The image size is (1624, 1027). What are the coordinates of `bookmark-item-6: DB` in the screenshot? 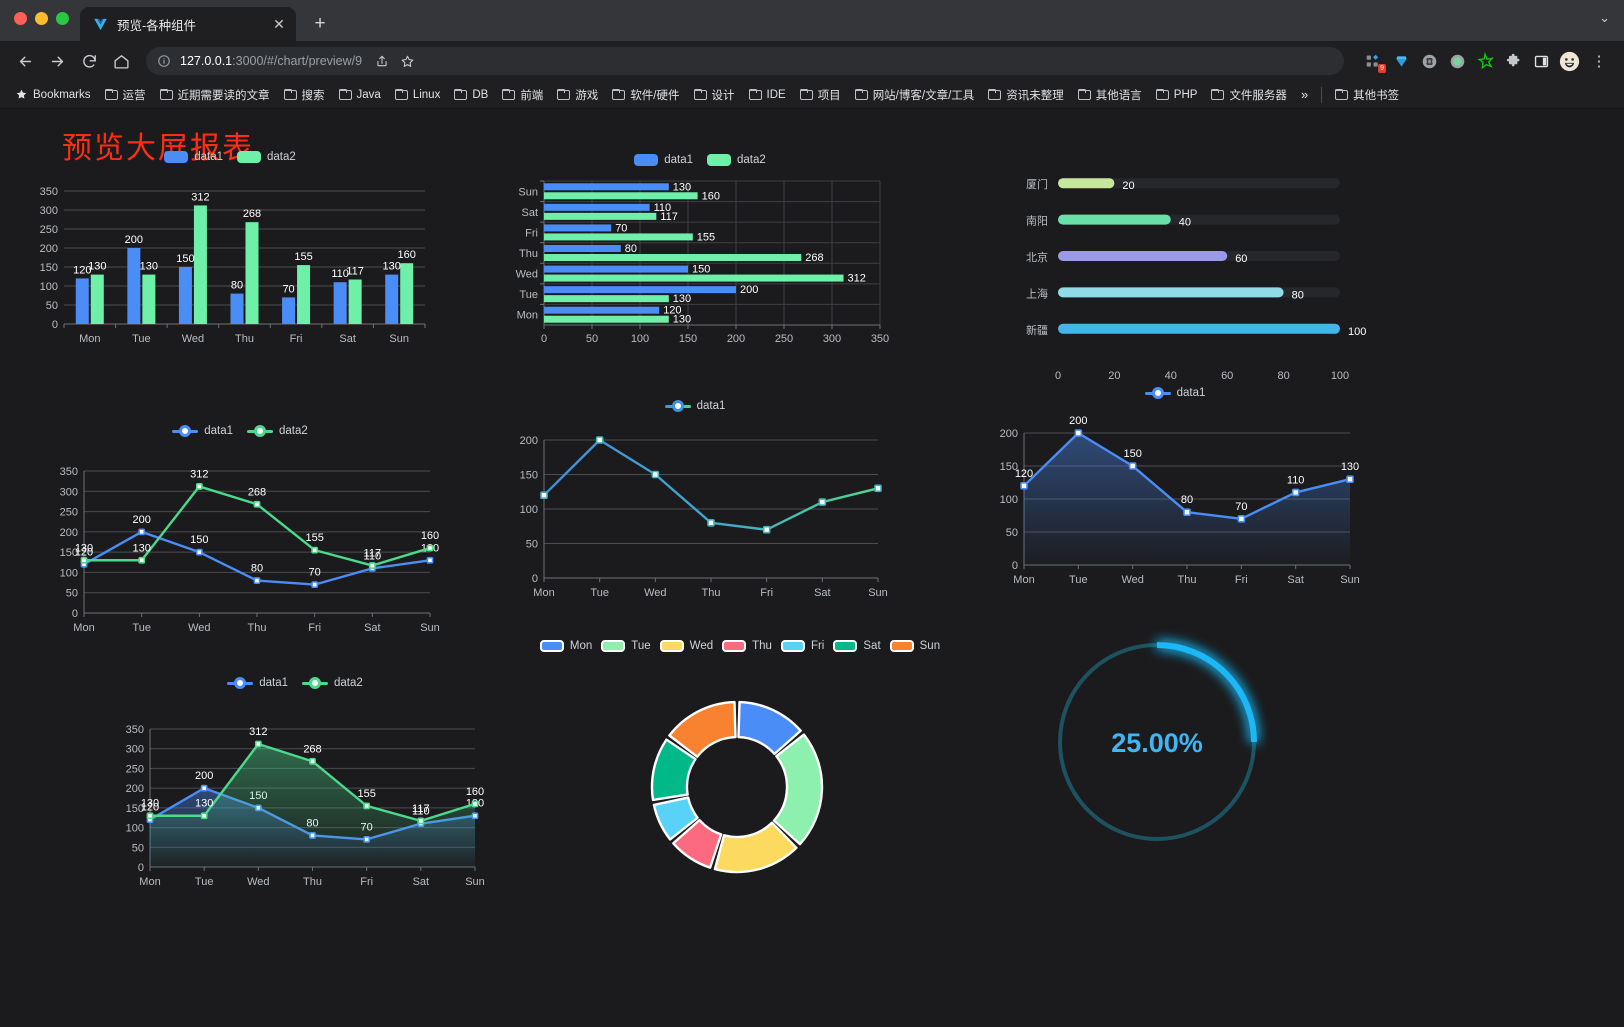 It's located at (471, 95).